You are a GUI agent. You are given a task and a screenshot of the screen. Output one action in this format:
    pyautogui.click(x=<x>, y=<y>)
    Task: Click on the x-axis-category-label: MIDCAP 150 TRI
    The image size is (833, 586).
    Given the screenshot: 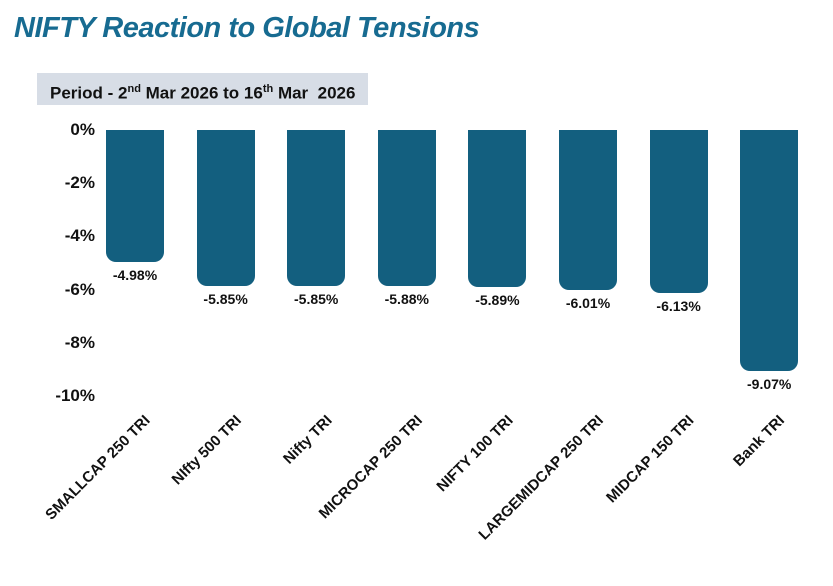 What is the action you would take?
    pyautogui.click(x=650, y=459)
    